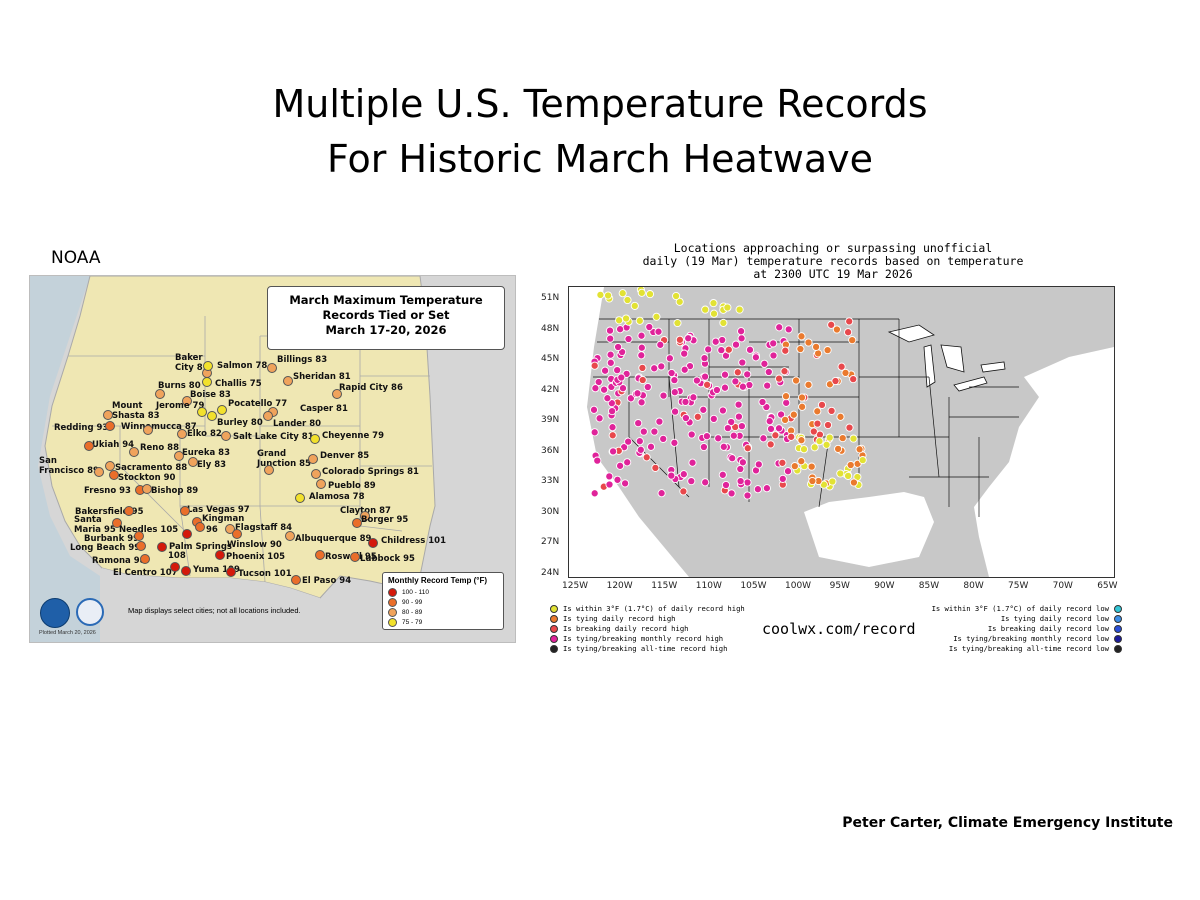 The image size is (1200, 900). Describe the element at coordinates (69, 466) in the screenshot. I see `city-label: San Francisco 89` at that location.